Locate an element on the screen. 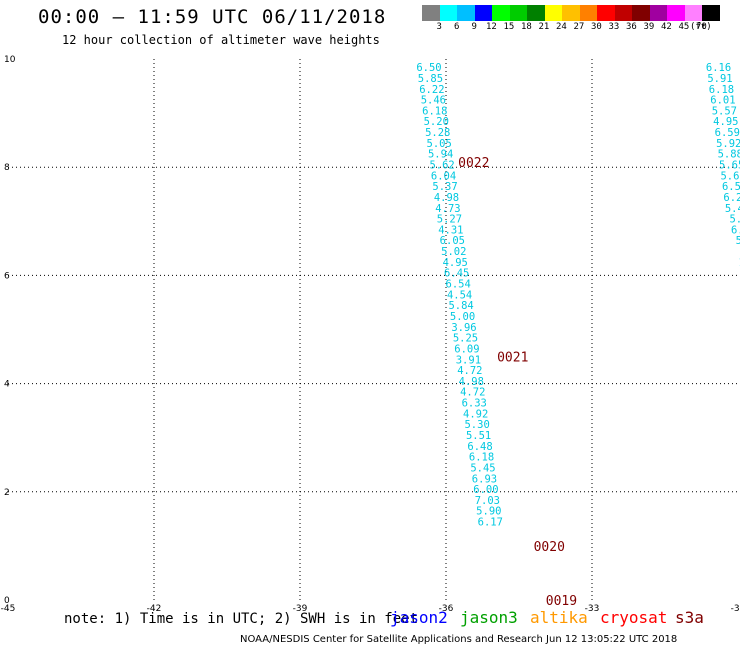 Image resolution: width=740 pixels, height=650 pixels. legend-label: 24 is located at coordinates (561, 27).